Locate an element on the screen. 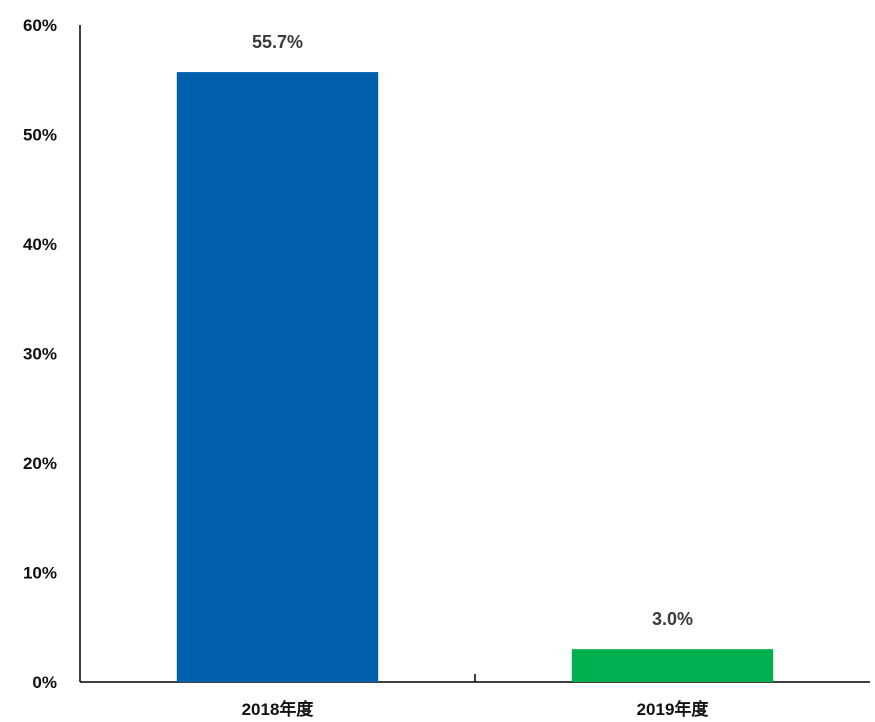 This screenshot has height=722, width=875. data-label: 55.7% is located at coordinates (277, 42).